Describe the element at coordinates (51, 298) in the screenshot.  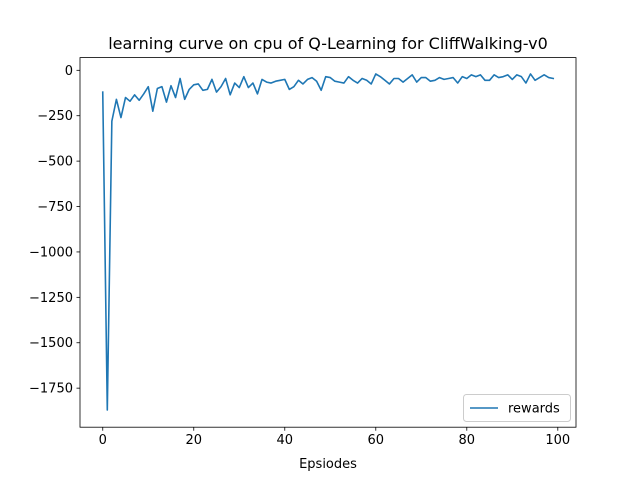
I see `y-tick-label: −1250` at that location.